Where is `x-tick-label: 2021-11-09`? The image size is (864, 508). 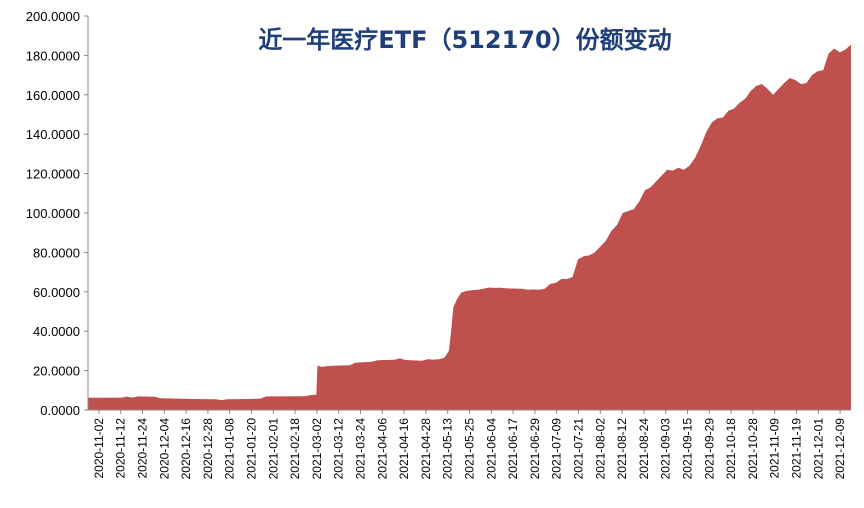
x-tick-label: 2021-11-09 is located at coordinates (775, 448).